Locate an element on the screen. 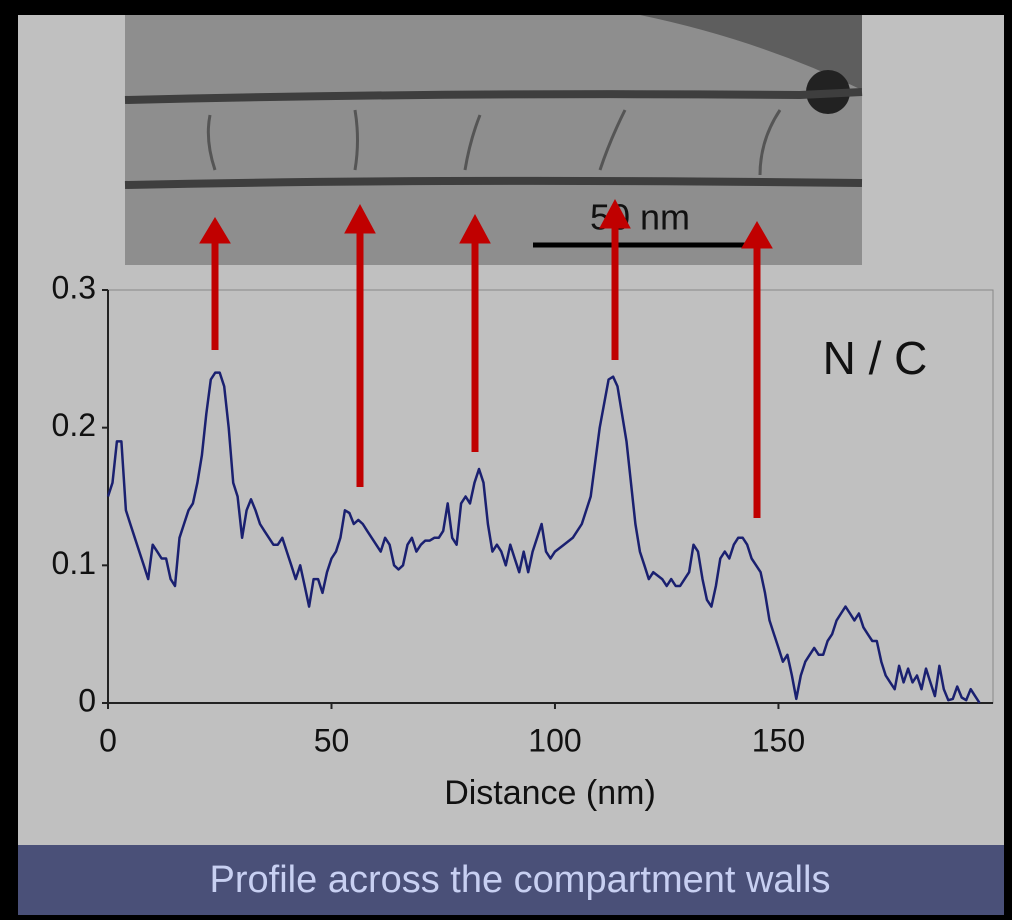 The width and height of the screenshot is (1012, 920). caption-bar is located at coordinates (511, 880).